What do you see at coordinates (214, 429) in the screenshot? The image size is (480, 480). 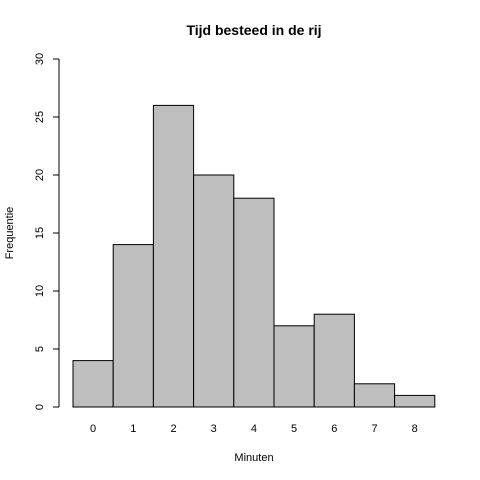 I see `x-tick-label-3: 3` at bounding box center [214, 429].